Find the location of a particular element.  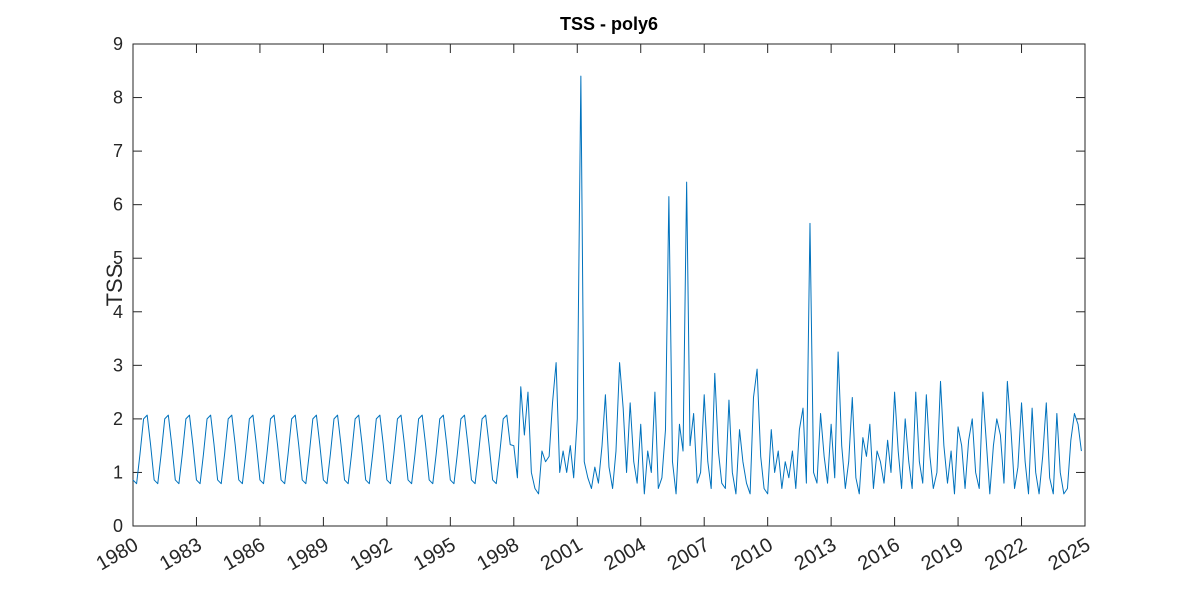

y-tick-label: 1 is located at coordinates (118, 472).